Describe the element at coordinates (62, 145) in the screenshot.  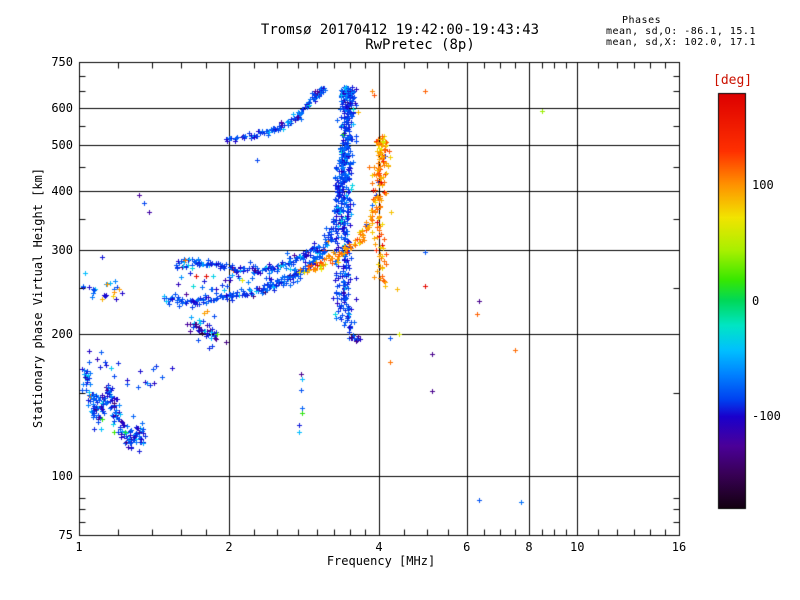
I see `y-tick-label: 500` at that location.